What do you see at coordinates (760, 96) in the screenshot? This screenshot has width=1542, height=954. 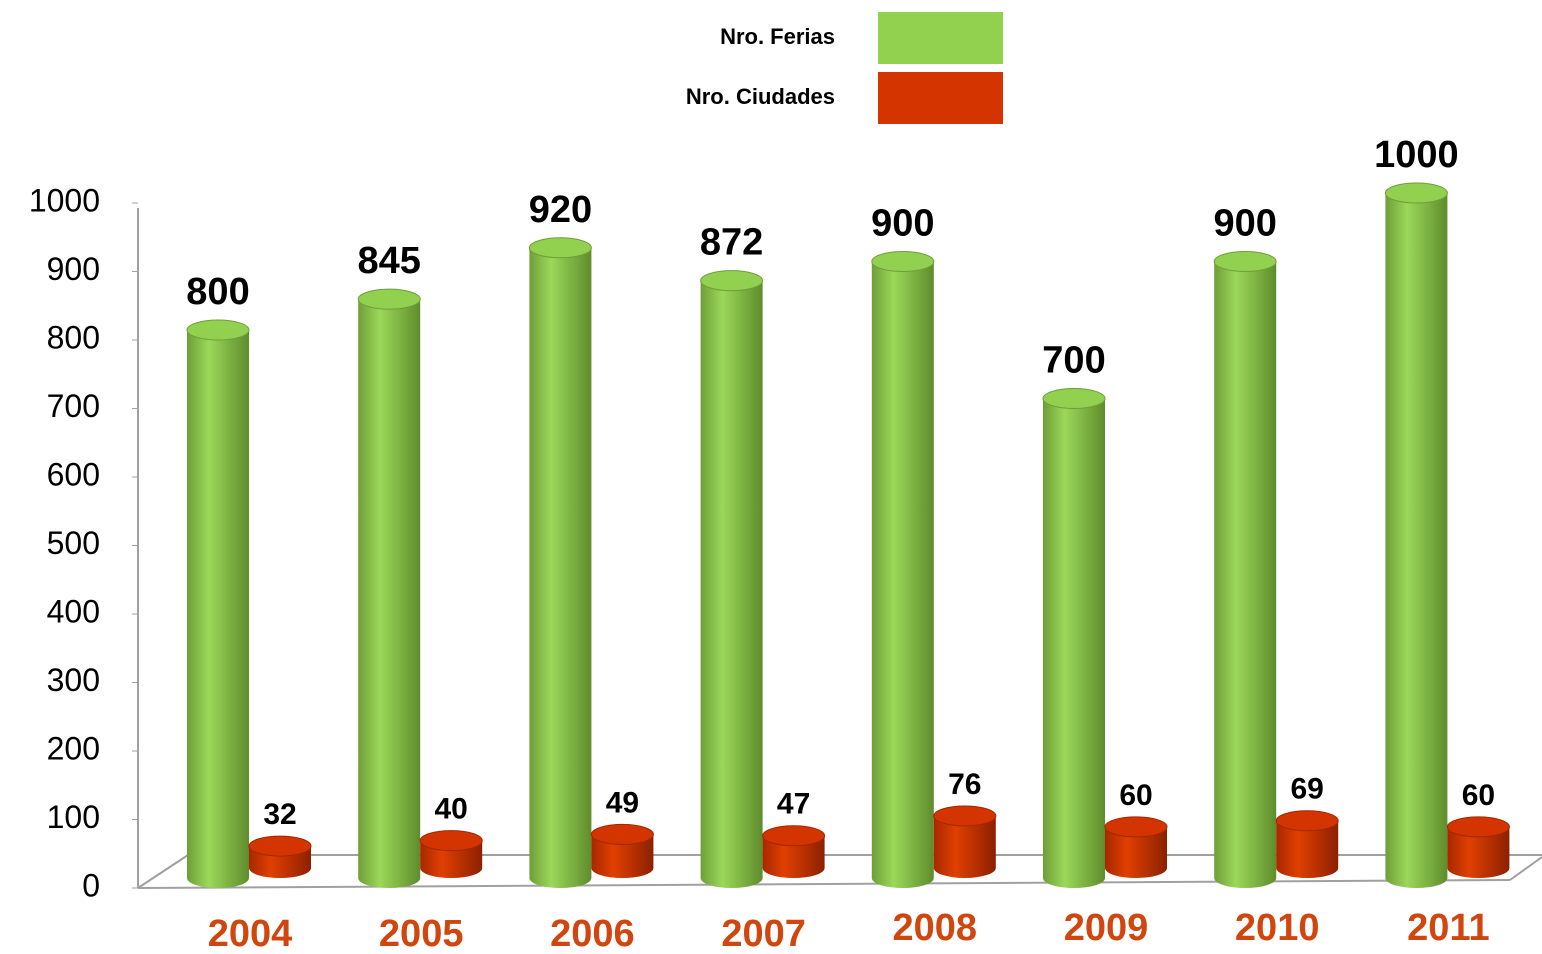 I see `legend-label: Nro. Ciudades` at bounding box center [760, 96].